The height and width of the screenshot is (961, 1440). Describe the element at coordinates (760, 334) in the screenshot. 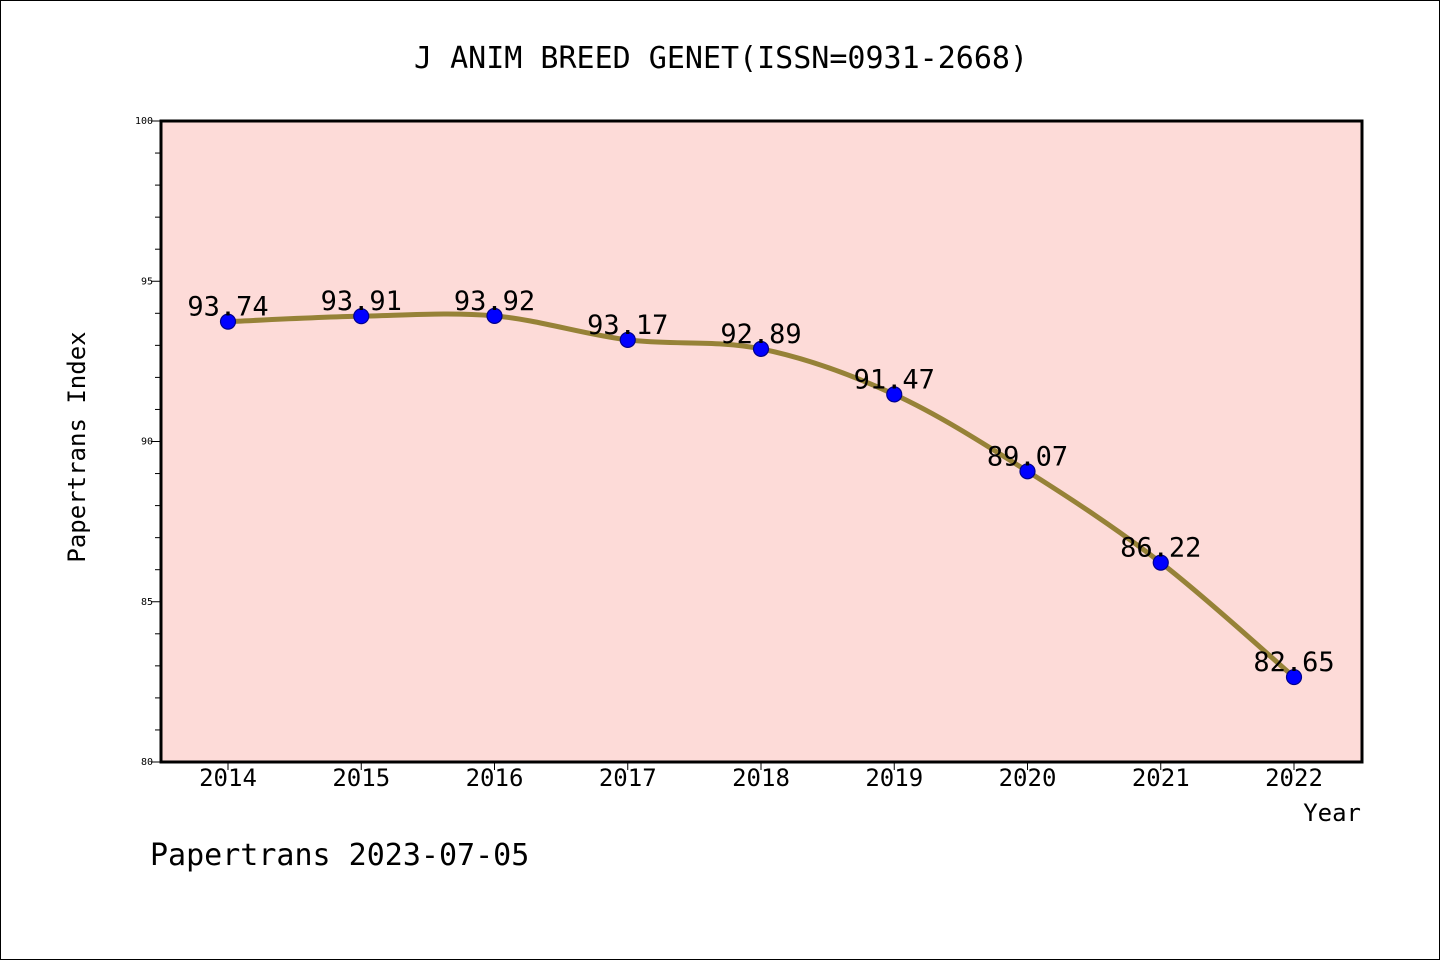

I see `data-label: 92.89` at that location.